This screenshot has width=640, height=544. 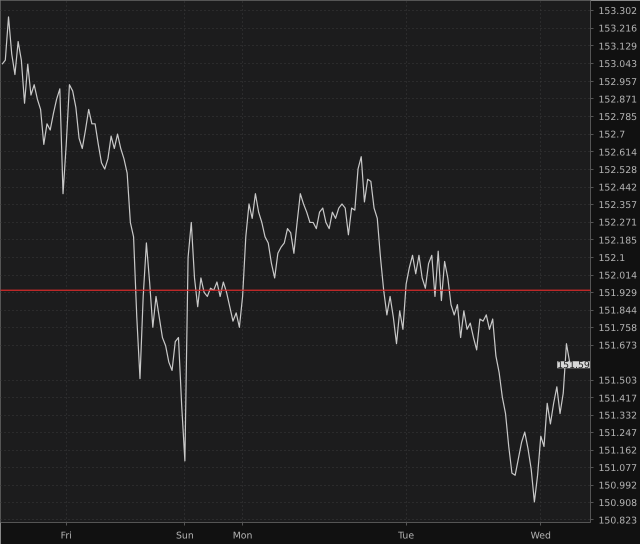 I want to click on y-tick-label: 152.785, so click(x=618, y=118).